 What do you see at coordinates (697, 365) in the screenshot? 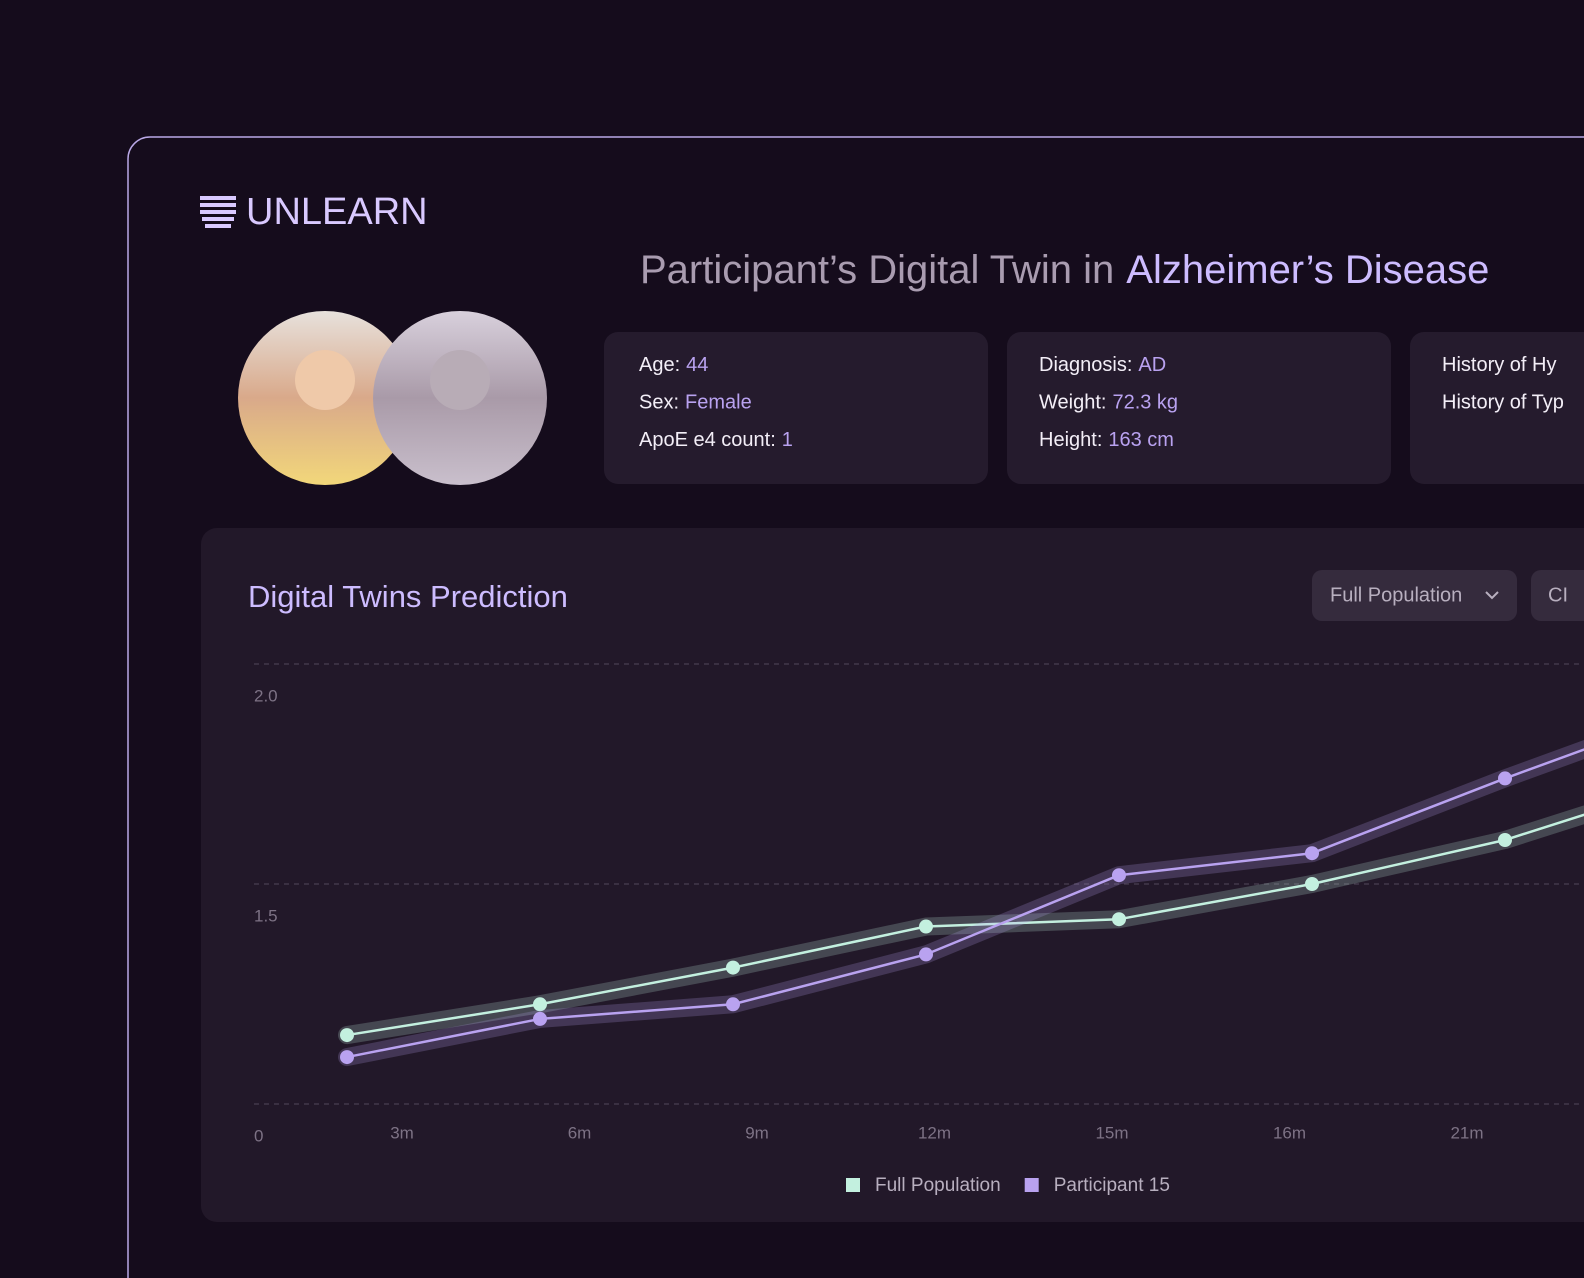
I see `row-value: 44` at bounding box center [697, 365].